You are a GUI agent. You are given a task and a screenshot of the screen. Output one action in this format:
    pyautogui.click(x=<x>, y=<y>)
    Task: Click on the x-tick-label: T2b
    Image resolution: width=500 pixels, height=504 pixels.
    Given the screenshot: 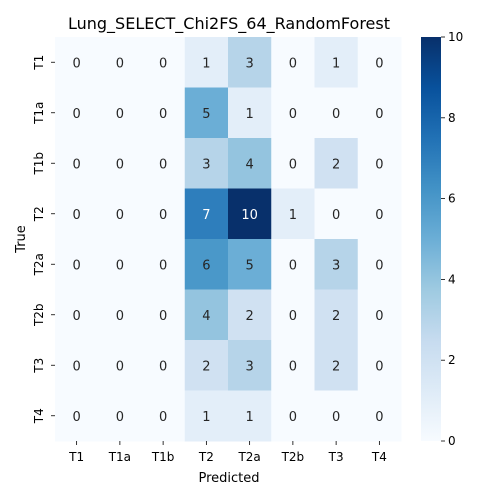 What is the action you would take?
    pyautogui.click(x=293, y=457)
    